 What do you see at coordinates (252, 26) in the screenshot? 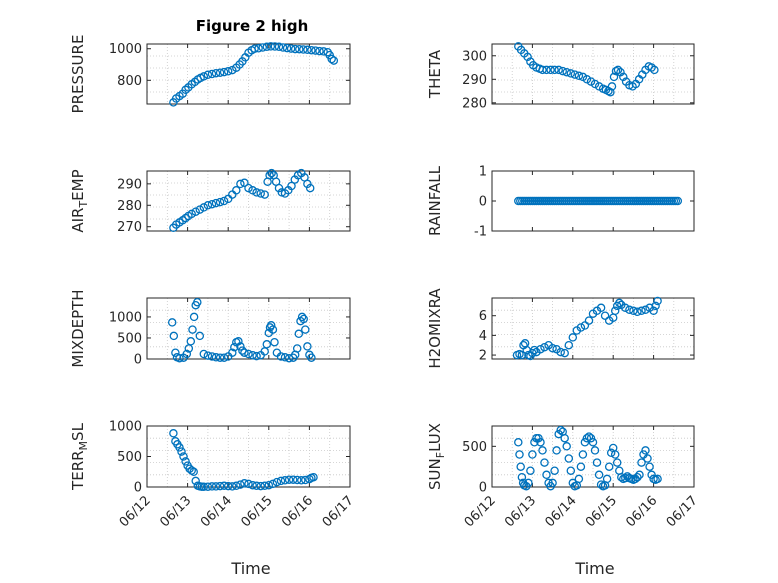
I see `figure-title: Figure 2 high` at bounding box center [252, 26].